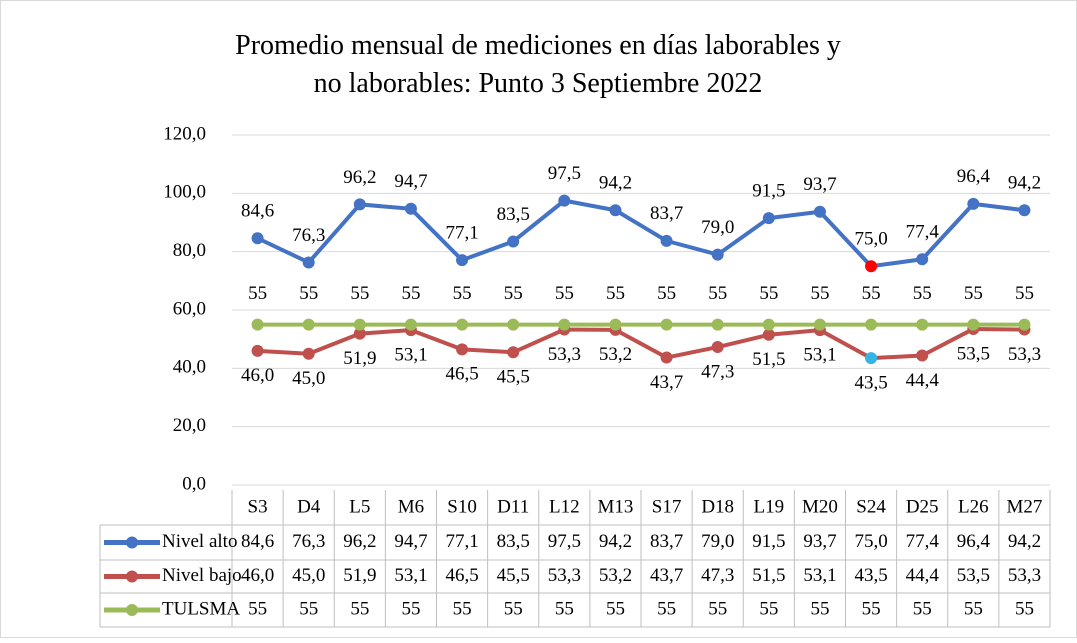 This screenshot has width=1077, height=643. I want to click on x-tick-label: L12, so click(564, 506).